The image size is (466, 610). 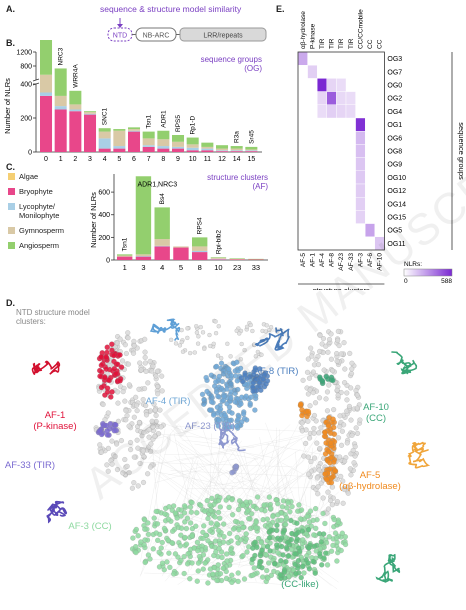 What do you see at coordinates (394, 125) in the screenshot?
I see `heatmap-row-label: OG1` at bounding box center [394, 125].